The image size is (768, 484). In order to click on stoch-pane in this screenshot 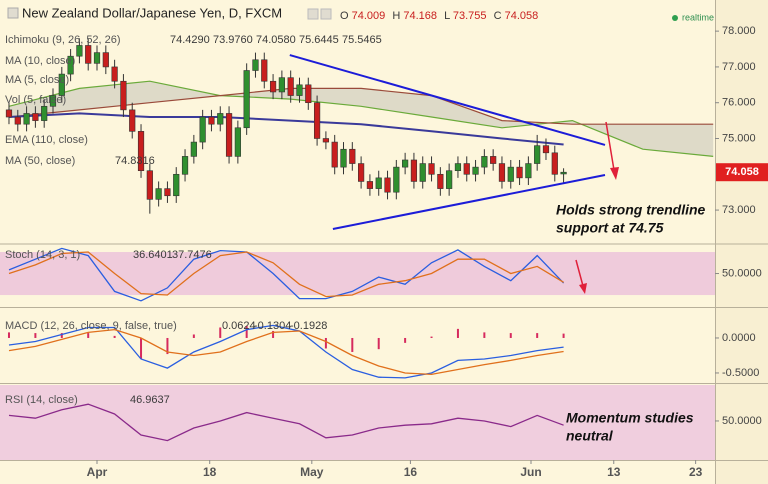, I will do `click(357, 274)`.